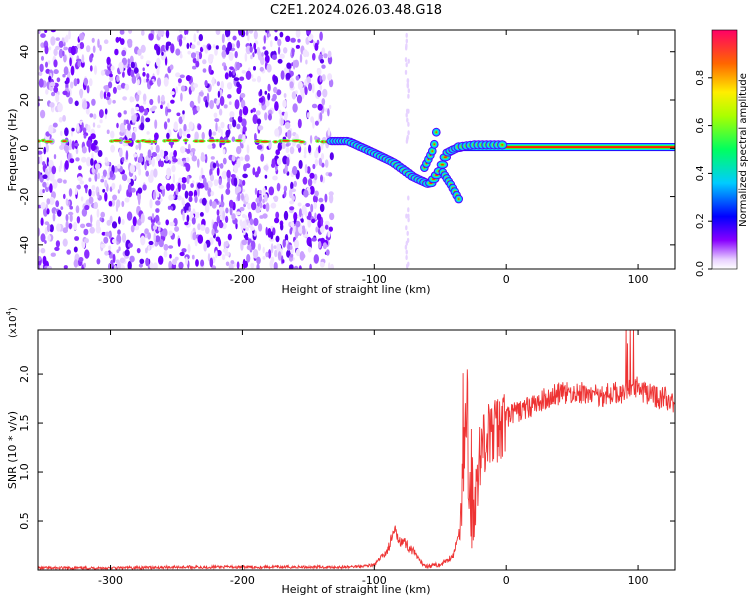 This screenshot has height=600, width=750. I want to click on carrier-blob, so click(186, 140).